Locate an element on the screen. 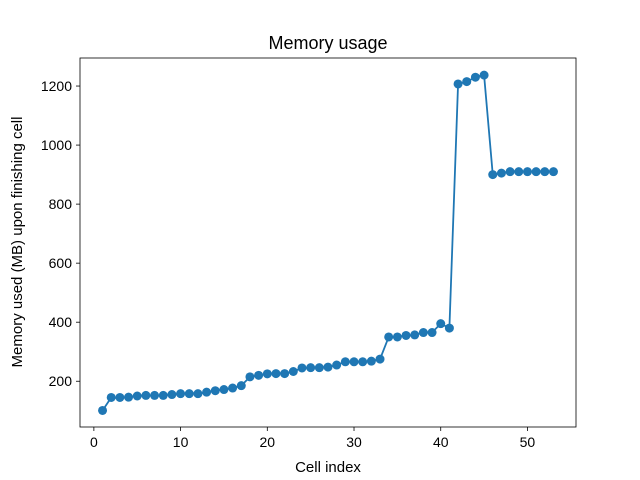  x-tick-label: 30 is located at coordinates (354, 442).